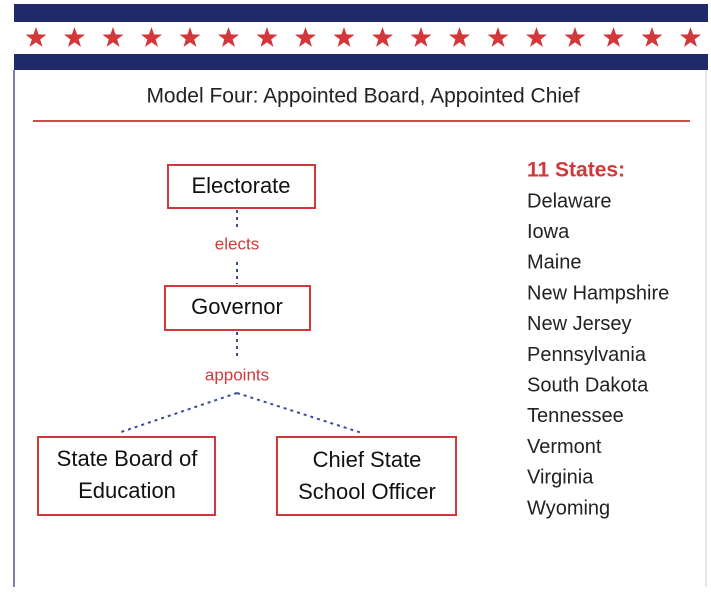 Image resolution: width=711 pixels, height=592 pixels. I want to click on stars, so click(363, 37).